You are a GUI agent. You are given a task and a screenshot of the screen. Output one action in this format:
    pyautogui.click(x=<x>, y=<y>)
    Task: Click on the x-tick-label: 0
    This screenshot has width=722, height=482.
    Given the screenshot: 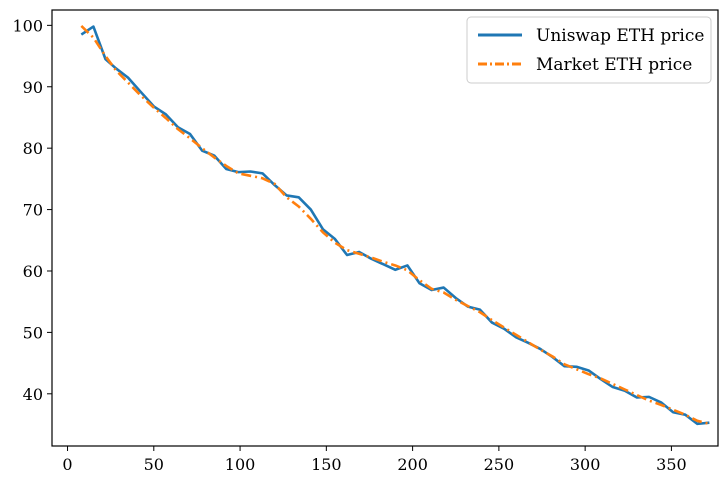 What is the action you would take?
    pyautogui.click(x=67, y=464)
    